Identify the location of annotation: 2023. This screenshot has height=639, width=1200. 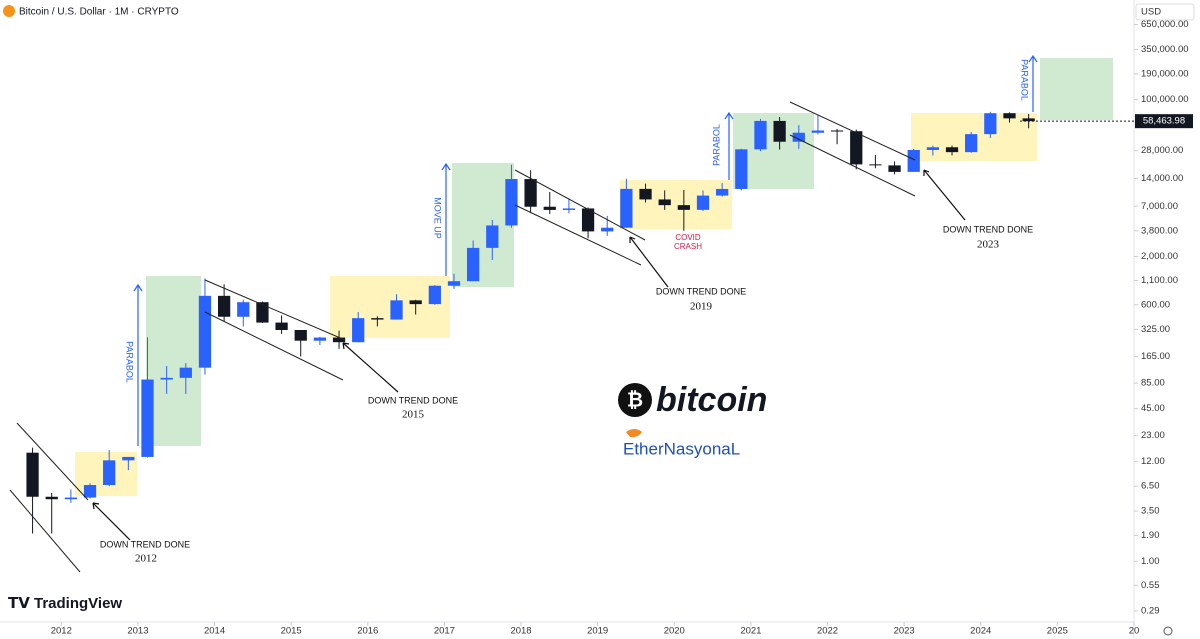
(988, 245).